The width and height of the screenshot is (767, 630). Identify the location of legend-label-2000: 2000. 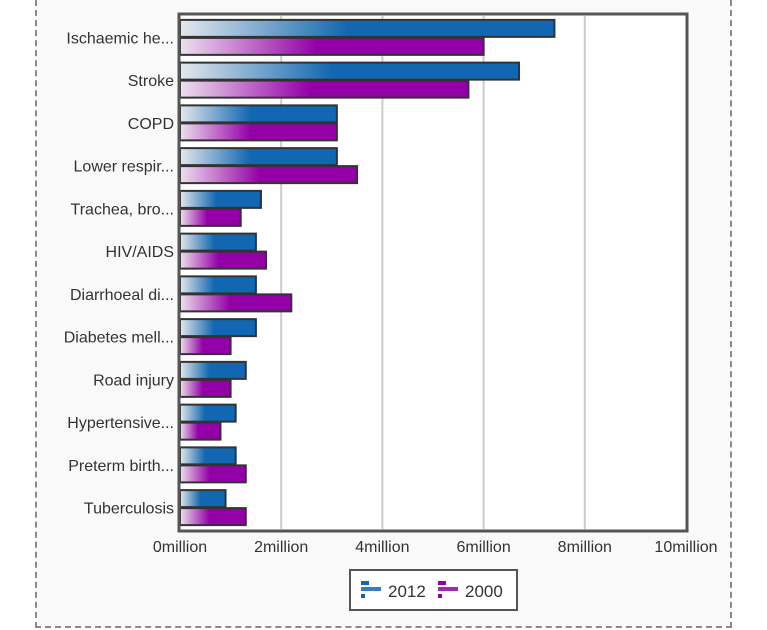
(484, 591).